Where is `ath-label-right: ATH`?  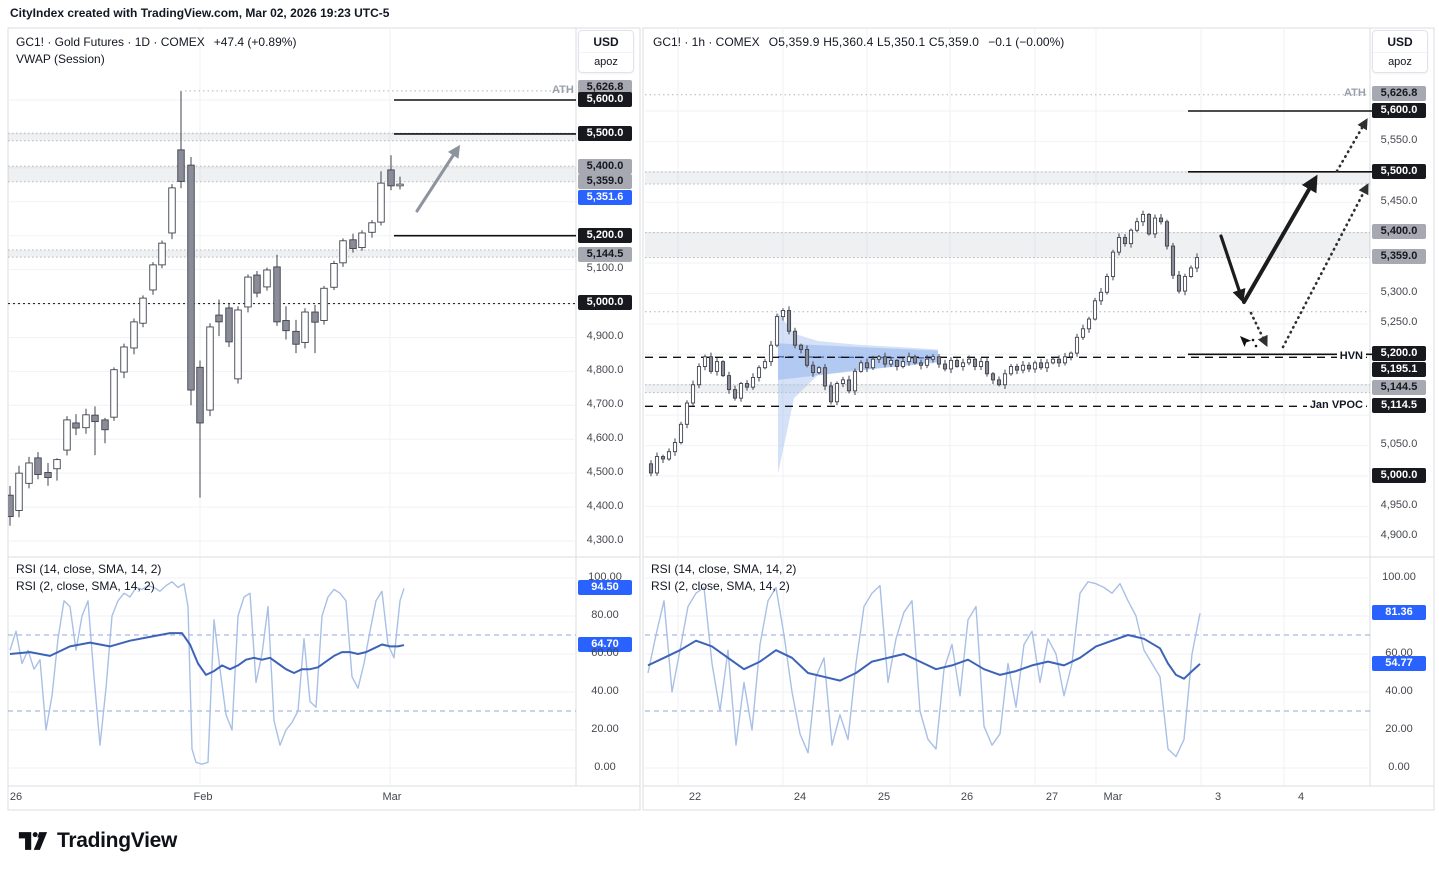
ath-label-right: ATH is located at coordinates (1355, 93).